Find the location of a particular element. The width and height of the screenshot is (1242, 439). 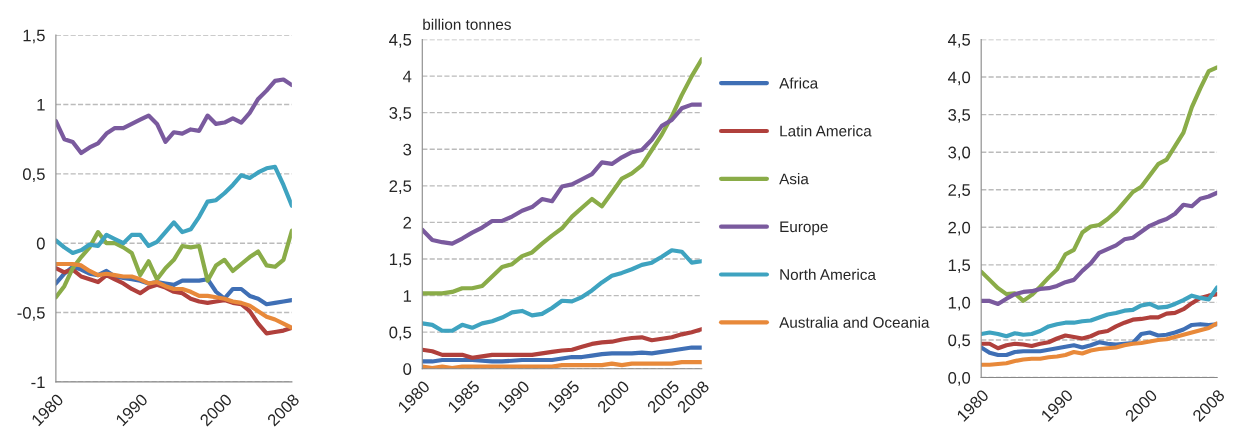

legend-label: Africa is located at coordinates (799, 83).